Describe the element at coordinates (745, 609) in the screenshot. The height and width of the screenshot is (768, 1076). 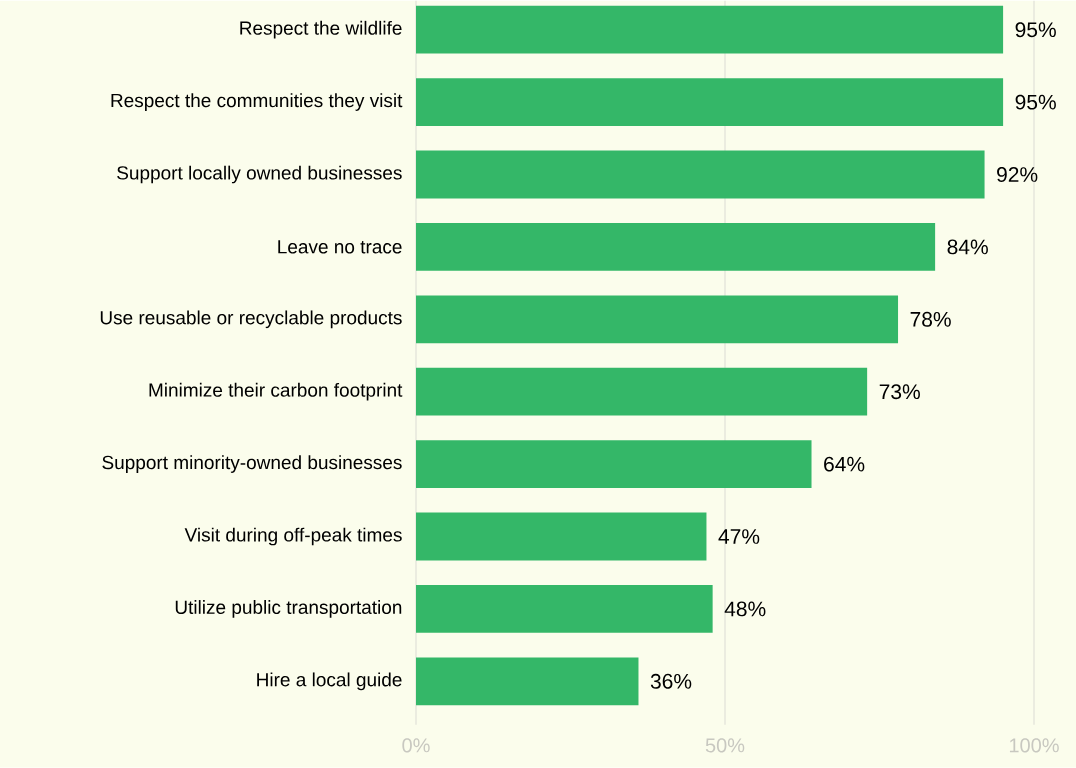
I see `data-label: 48%` at that location.